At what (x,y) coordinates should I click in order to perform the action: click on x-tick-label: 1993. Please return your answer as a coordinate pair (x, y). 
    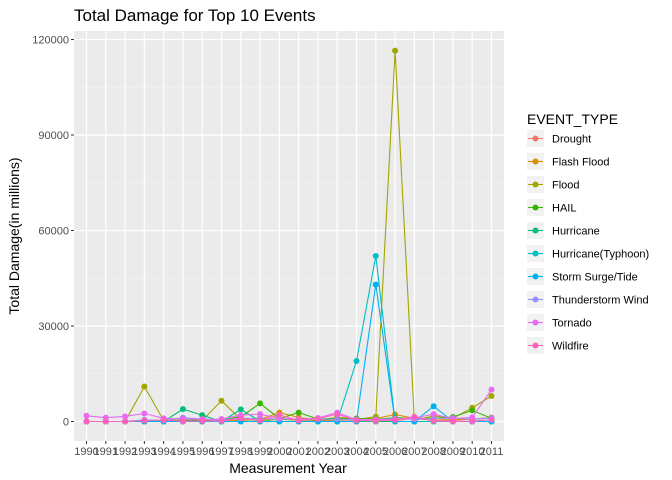
    Looking at the image, I should click on (144, 452).